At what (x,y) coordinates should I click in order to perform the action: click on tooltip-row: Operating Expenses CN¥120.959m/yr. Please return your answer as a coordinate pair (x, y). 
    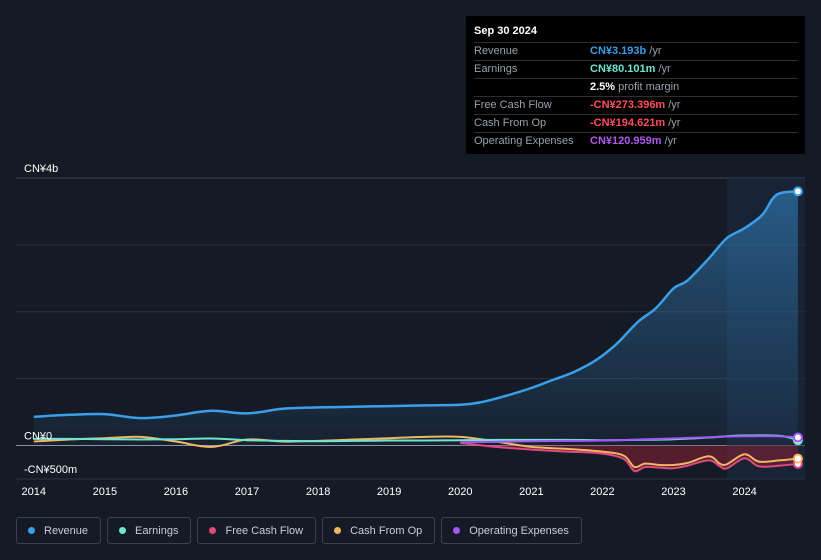
    Looking at the image, I should click on (636, 141).